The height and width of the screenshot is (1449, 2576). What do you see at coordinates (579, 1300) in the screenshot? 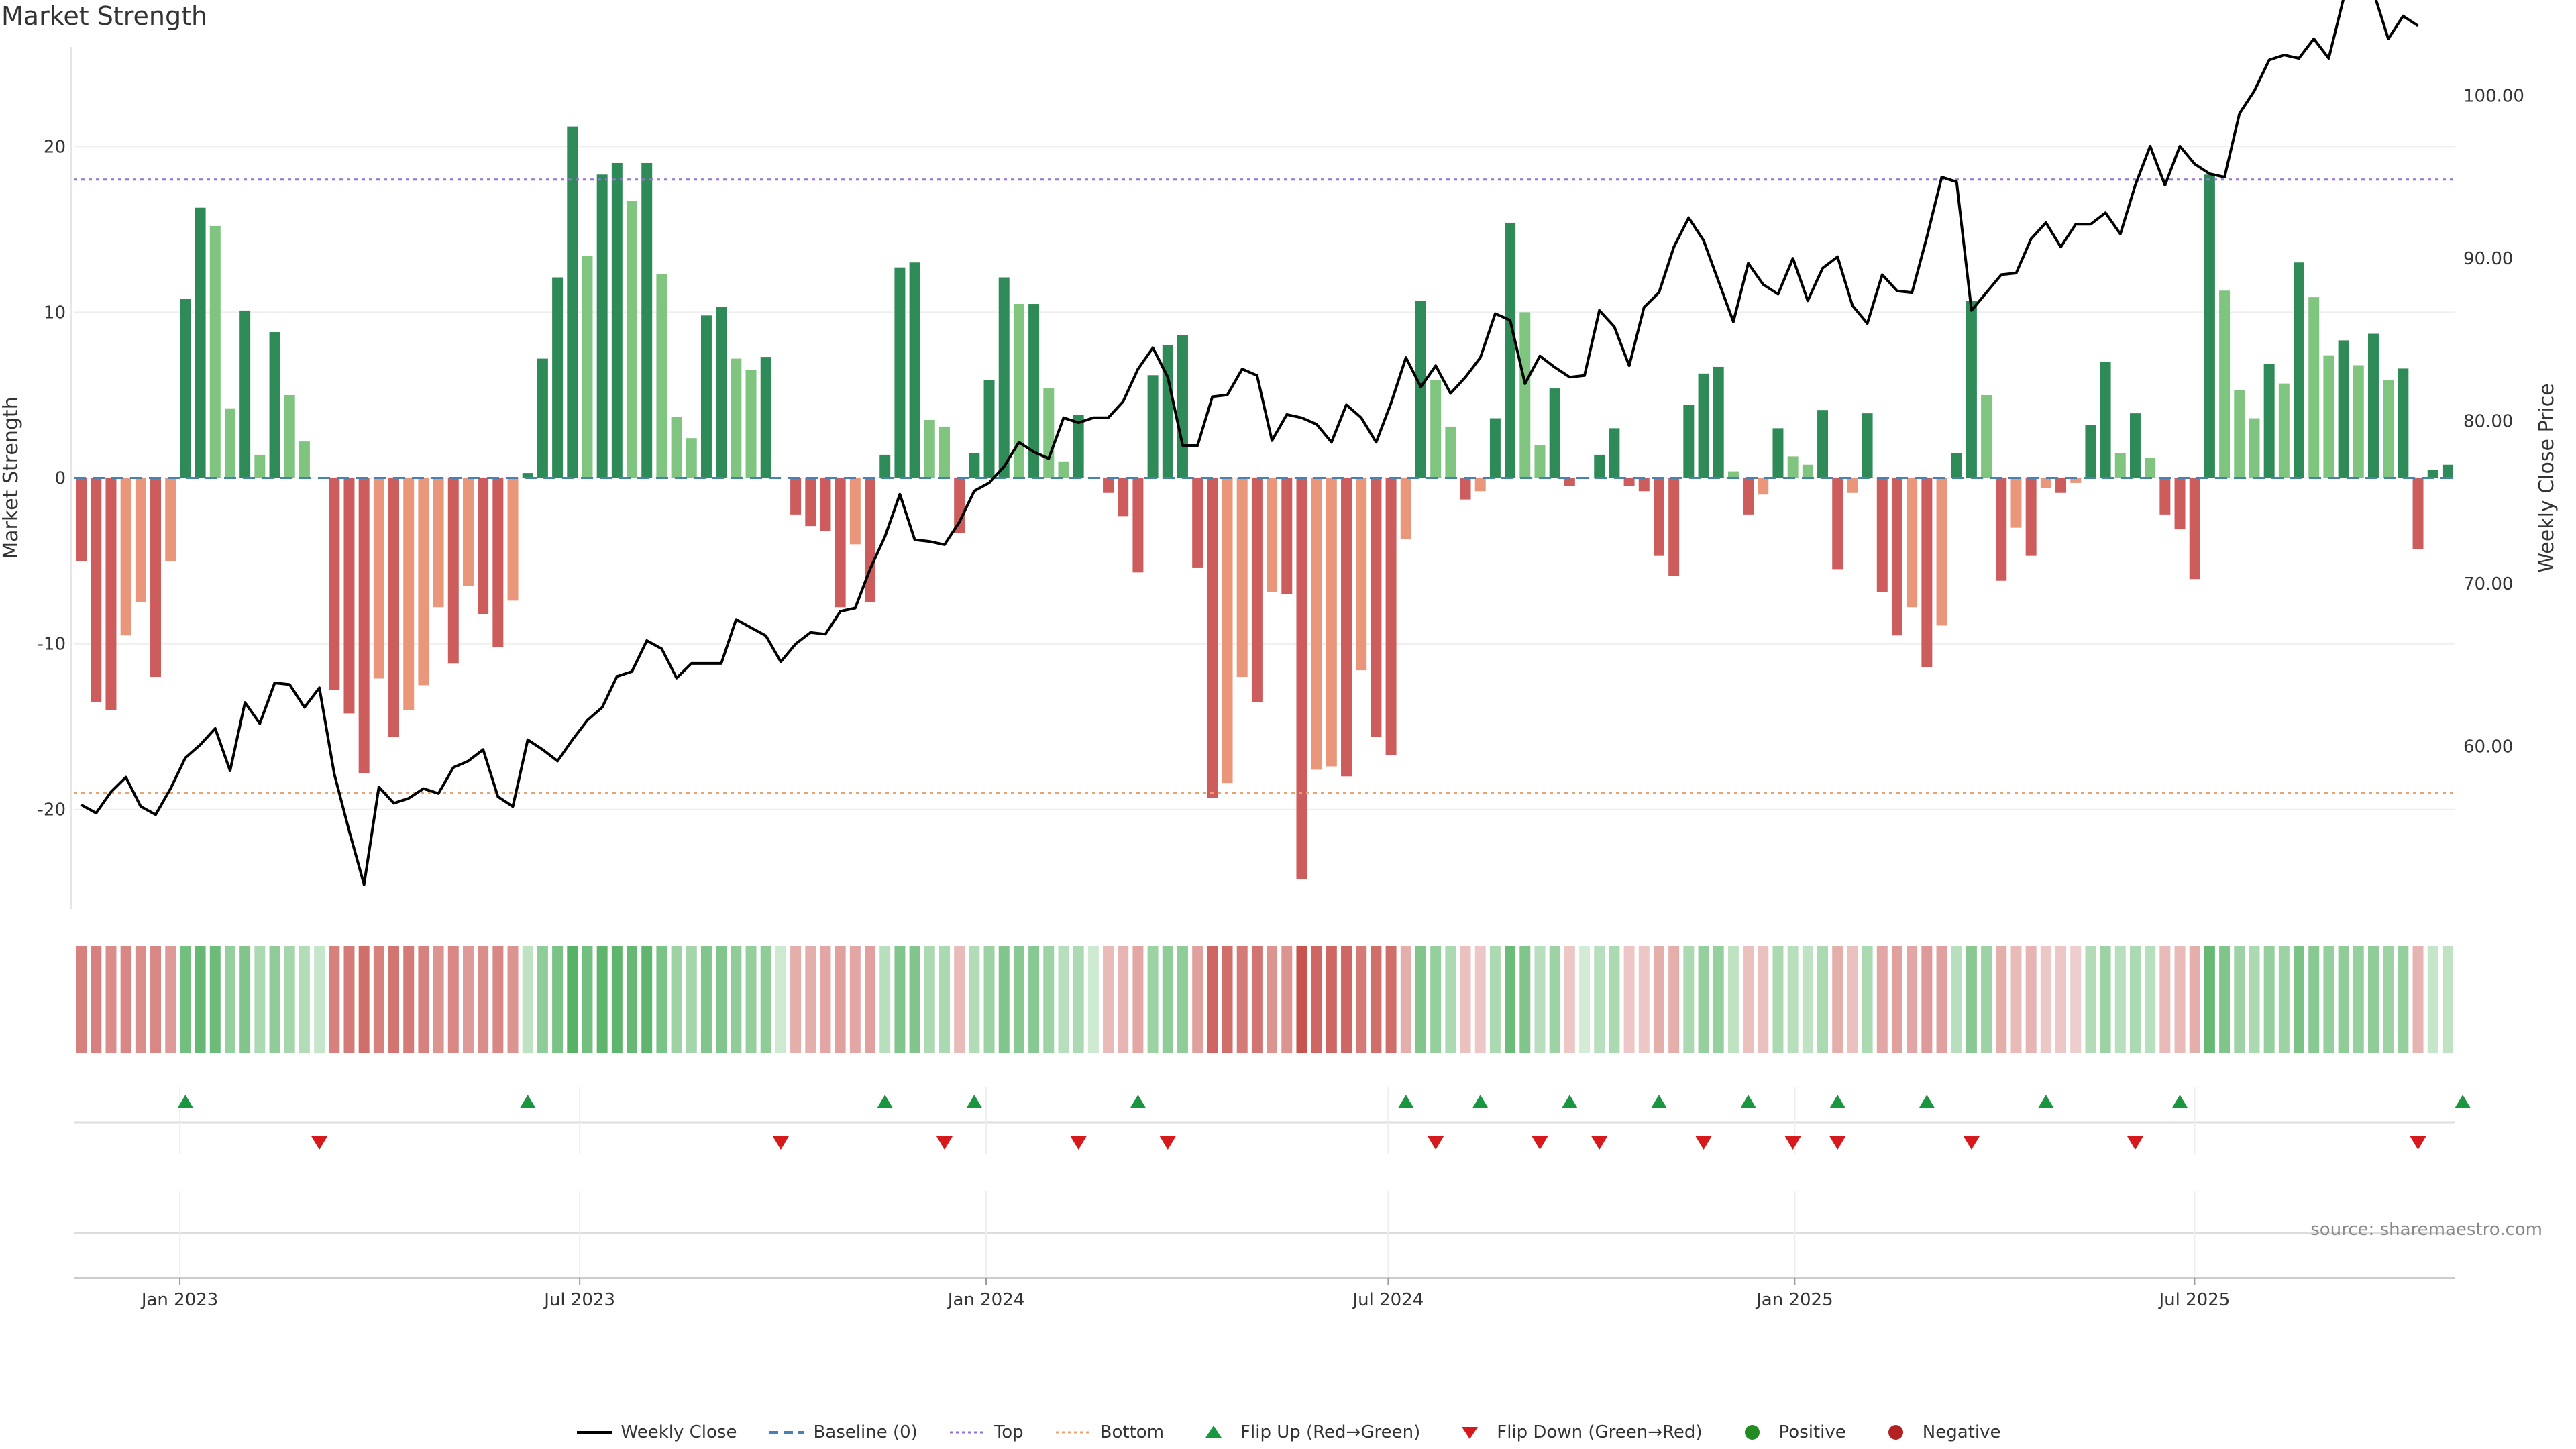
I see `x-tick-label: Jul 2023` at bounding box center [579, 1300].